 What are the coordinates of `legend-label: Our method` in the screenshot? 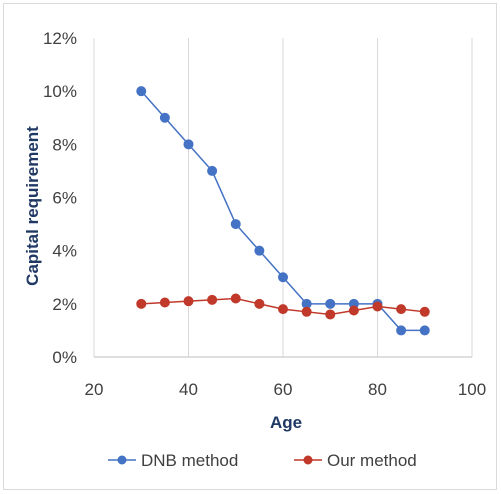 It's located at (372, 460).